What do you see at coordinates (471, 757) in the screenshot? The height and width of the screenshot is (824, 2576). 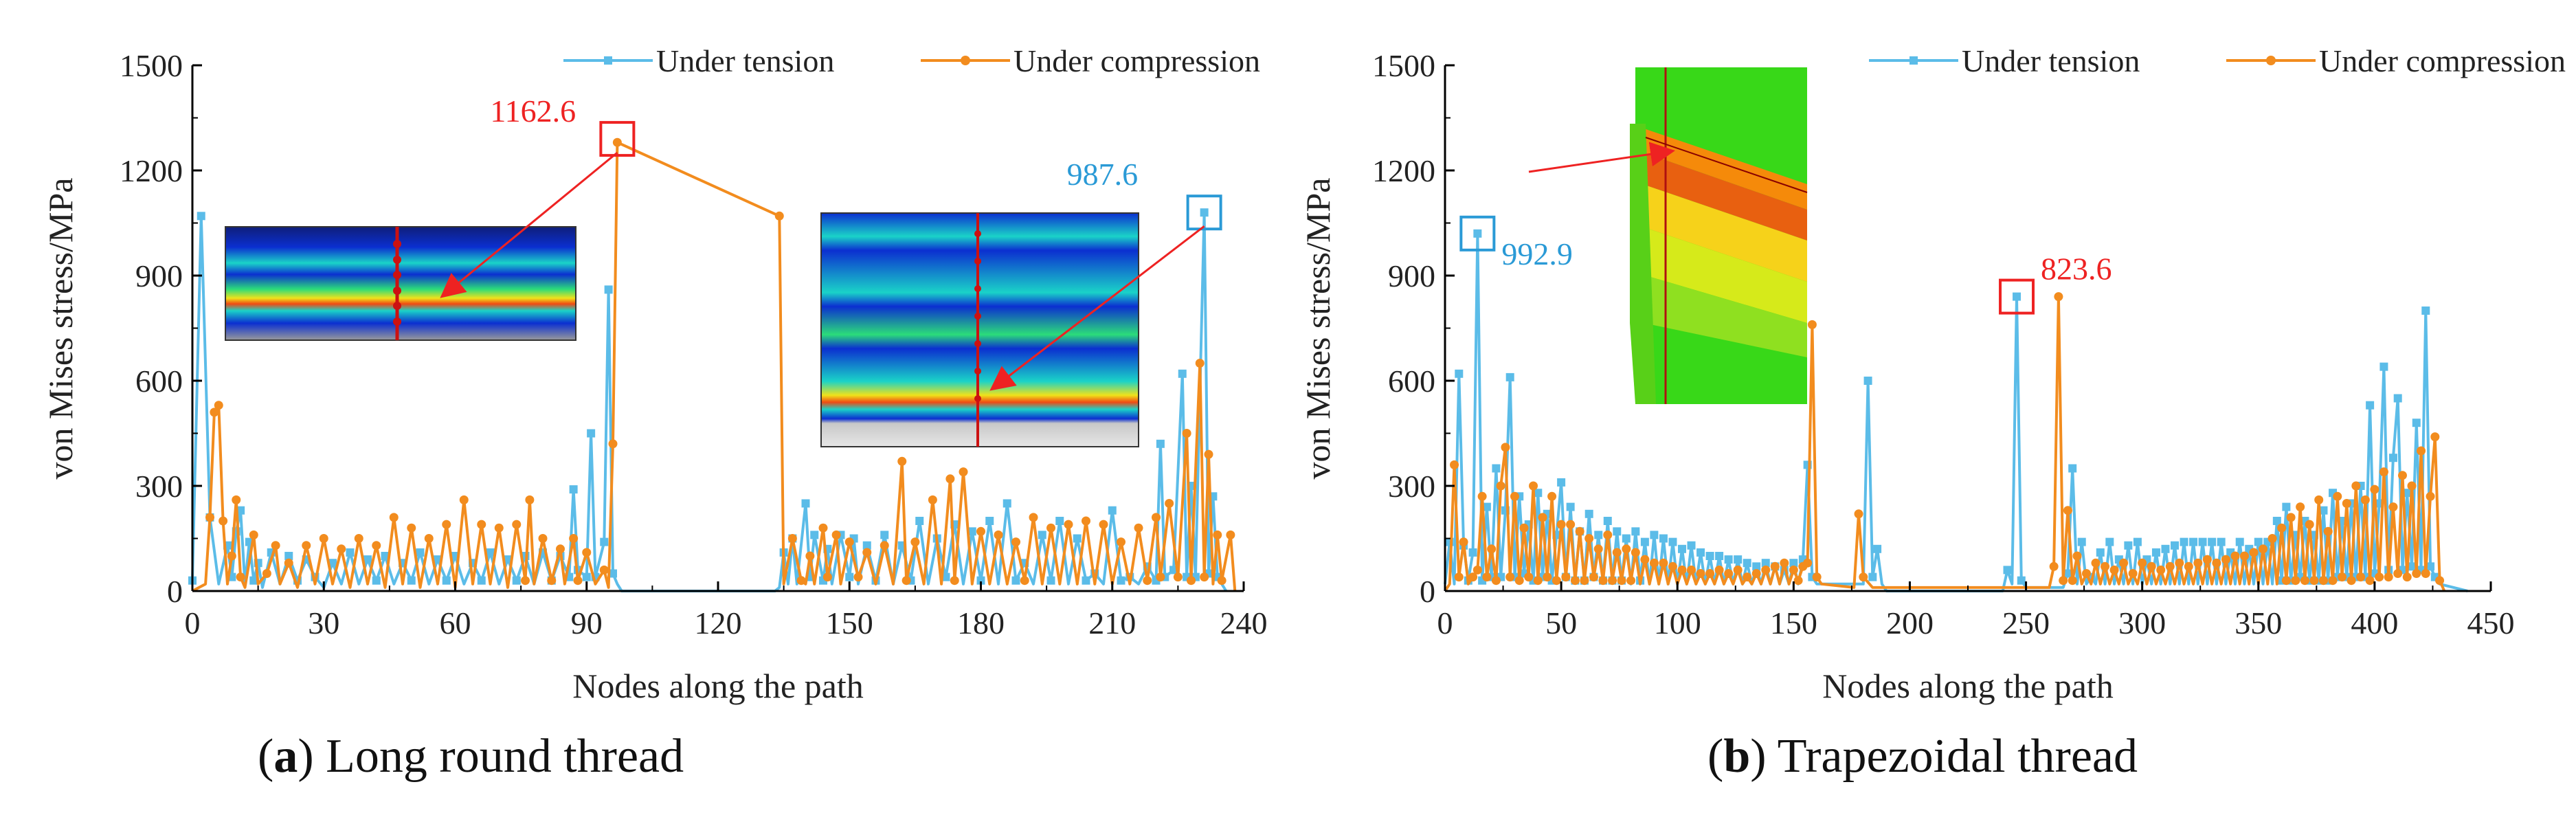 I see `caption-a: (a) Long round thread` at bounding box center [471, 757].